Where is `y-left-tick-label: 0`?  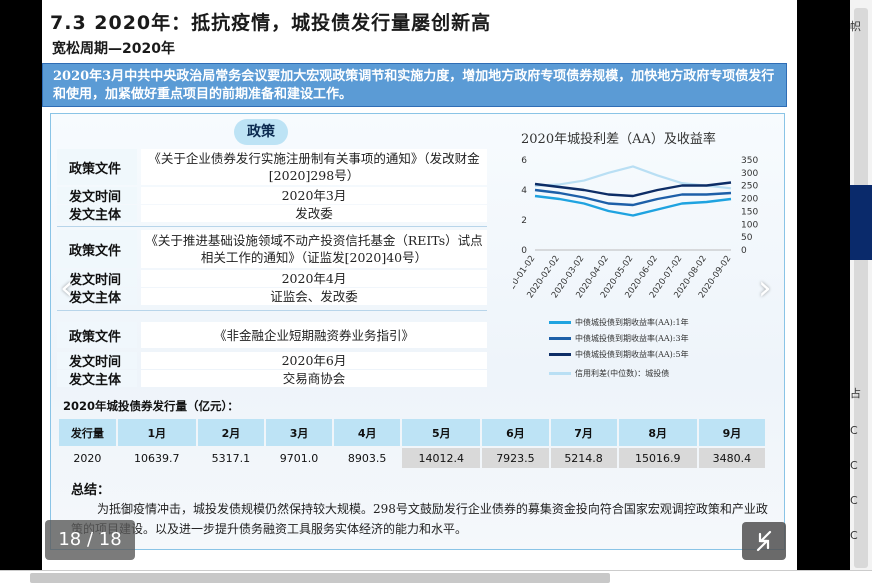
y-left-tick-label: 0 is located at coordinates (524, 251).